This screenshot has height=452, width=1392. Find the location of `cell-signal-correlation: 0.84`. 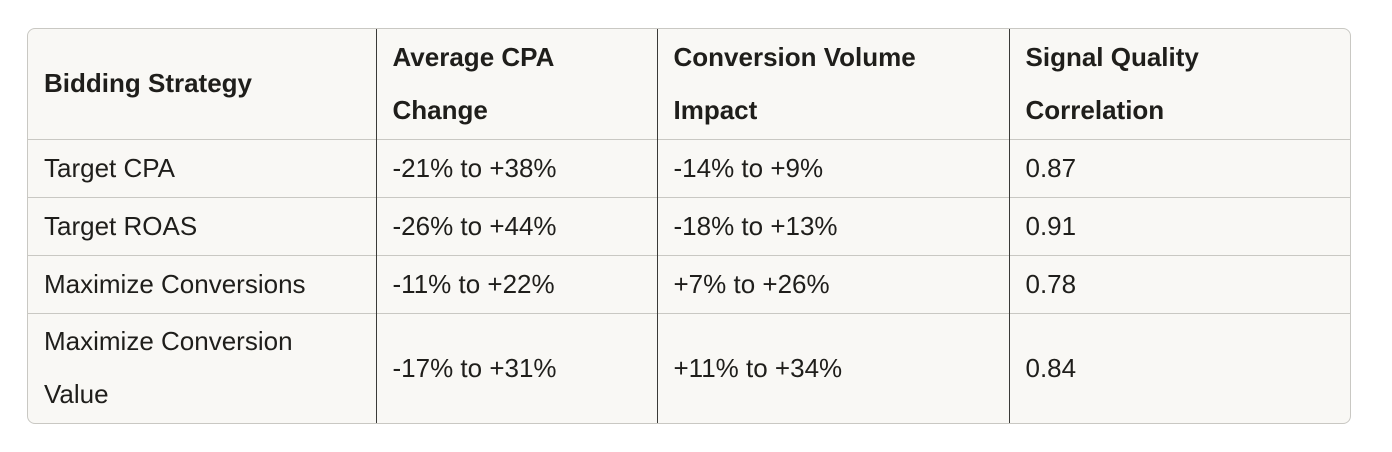

cell-signal-correlation: 0.84 is located at coordinates (1179, 367).